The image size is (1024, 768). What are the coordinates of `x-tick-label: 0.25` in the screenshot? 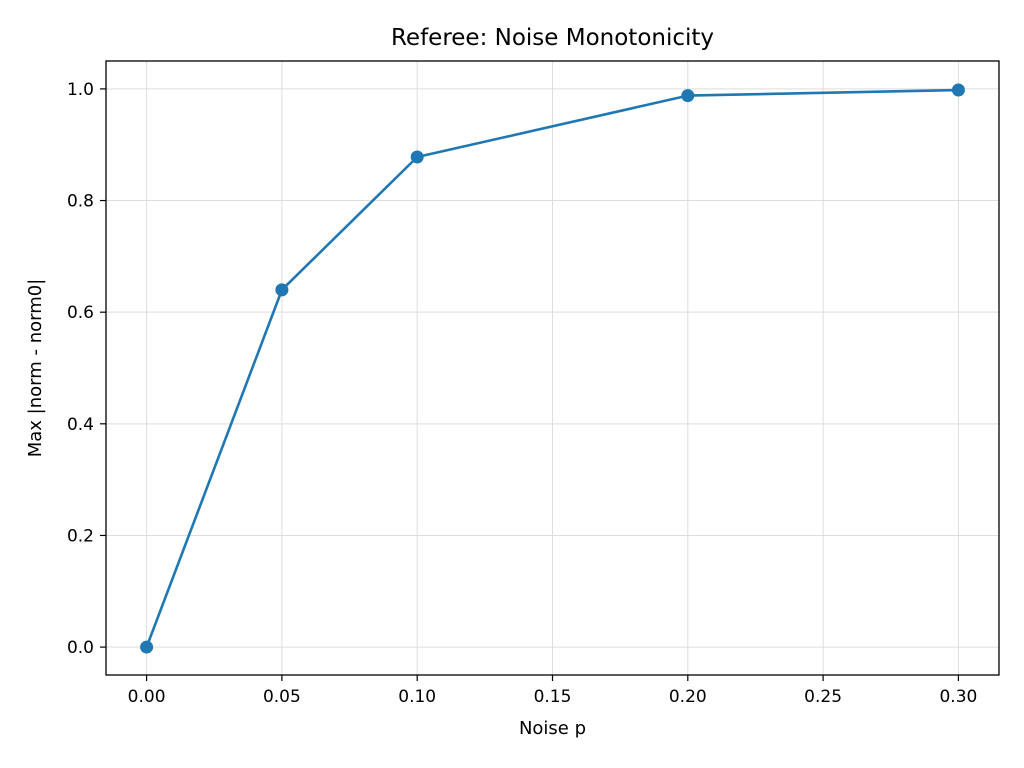 It's located at (823, 697).